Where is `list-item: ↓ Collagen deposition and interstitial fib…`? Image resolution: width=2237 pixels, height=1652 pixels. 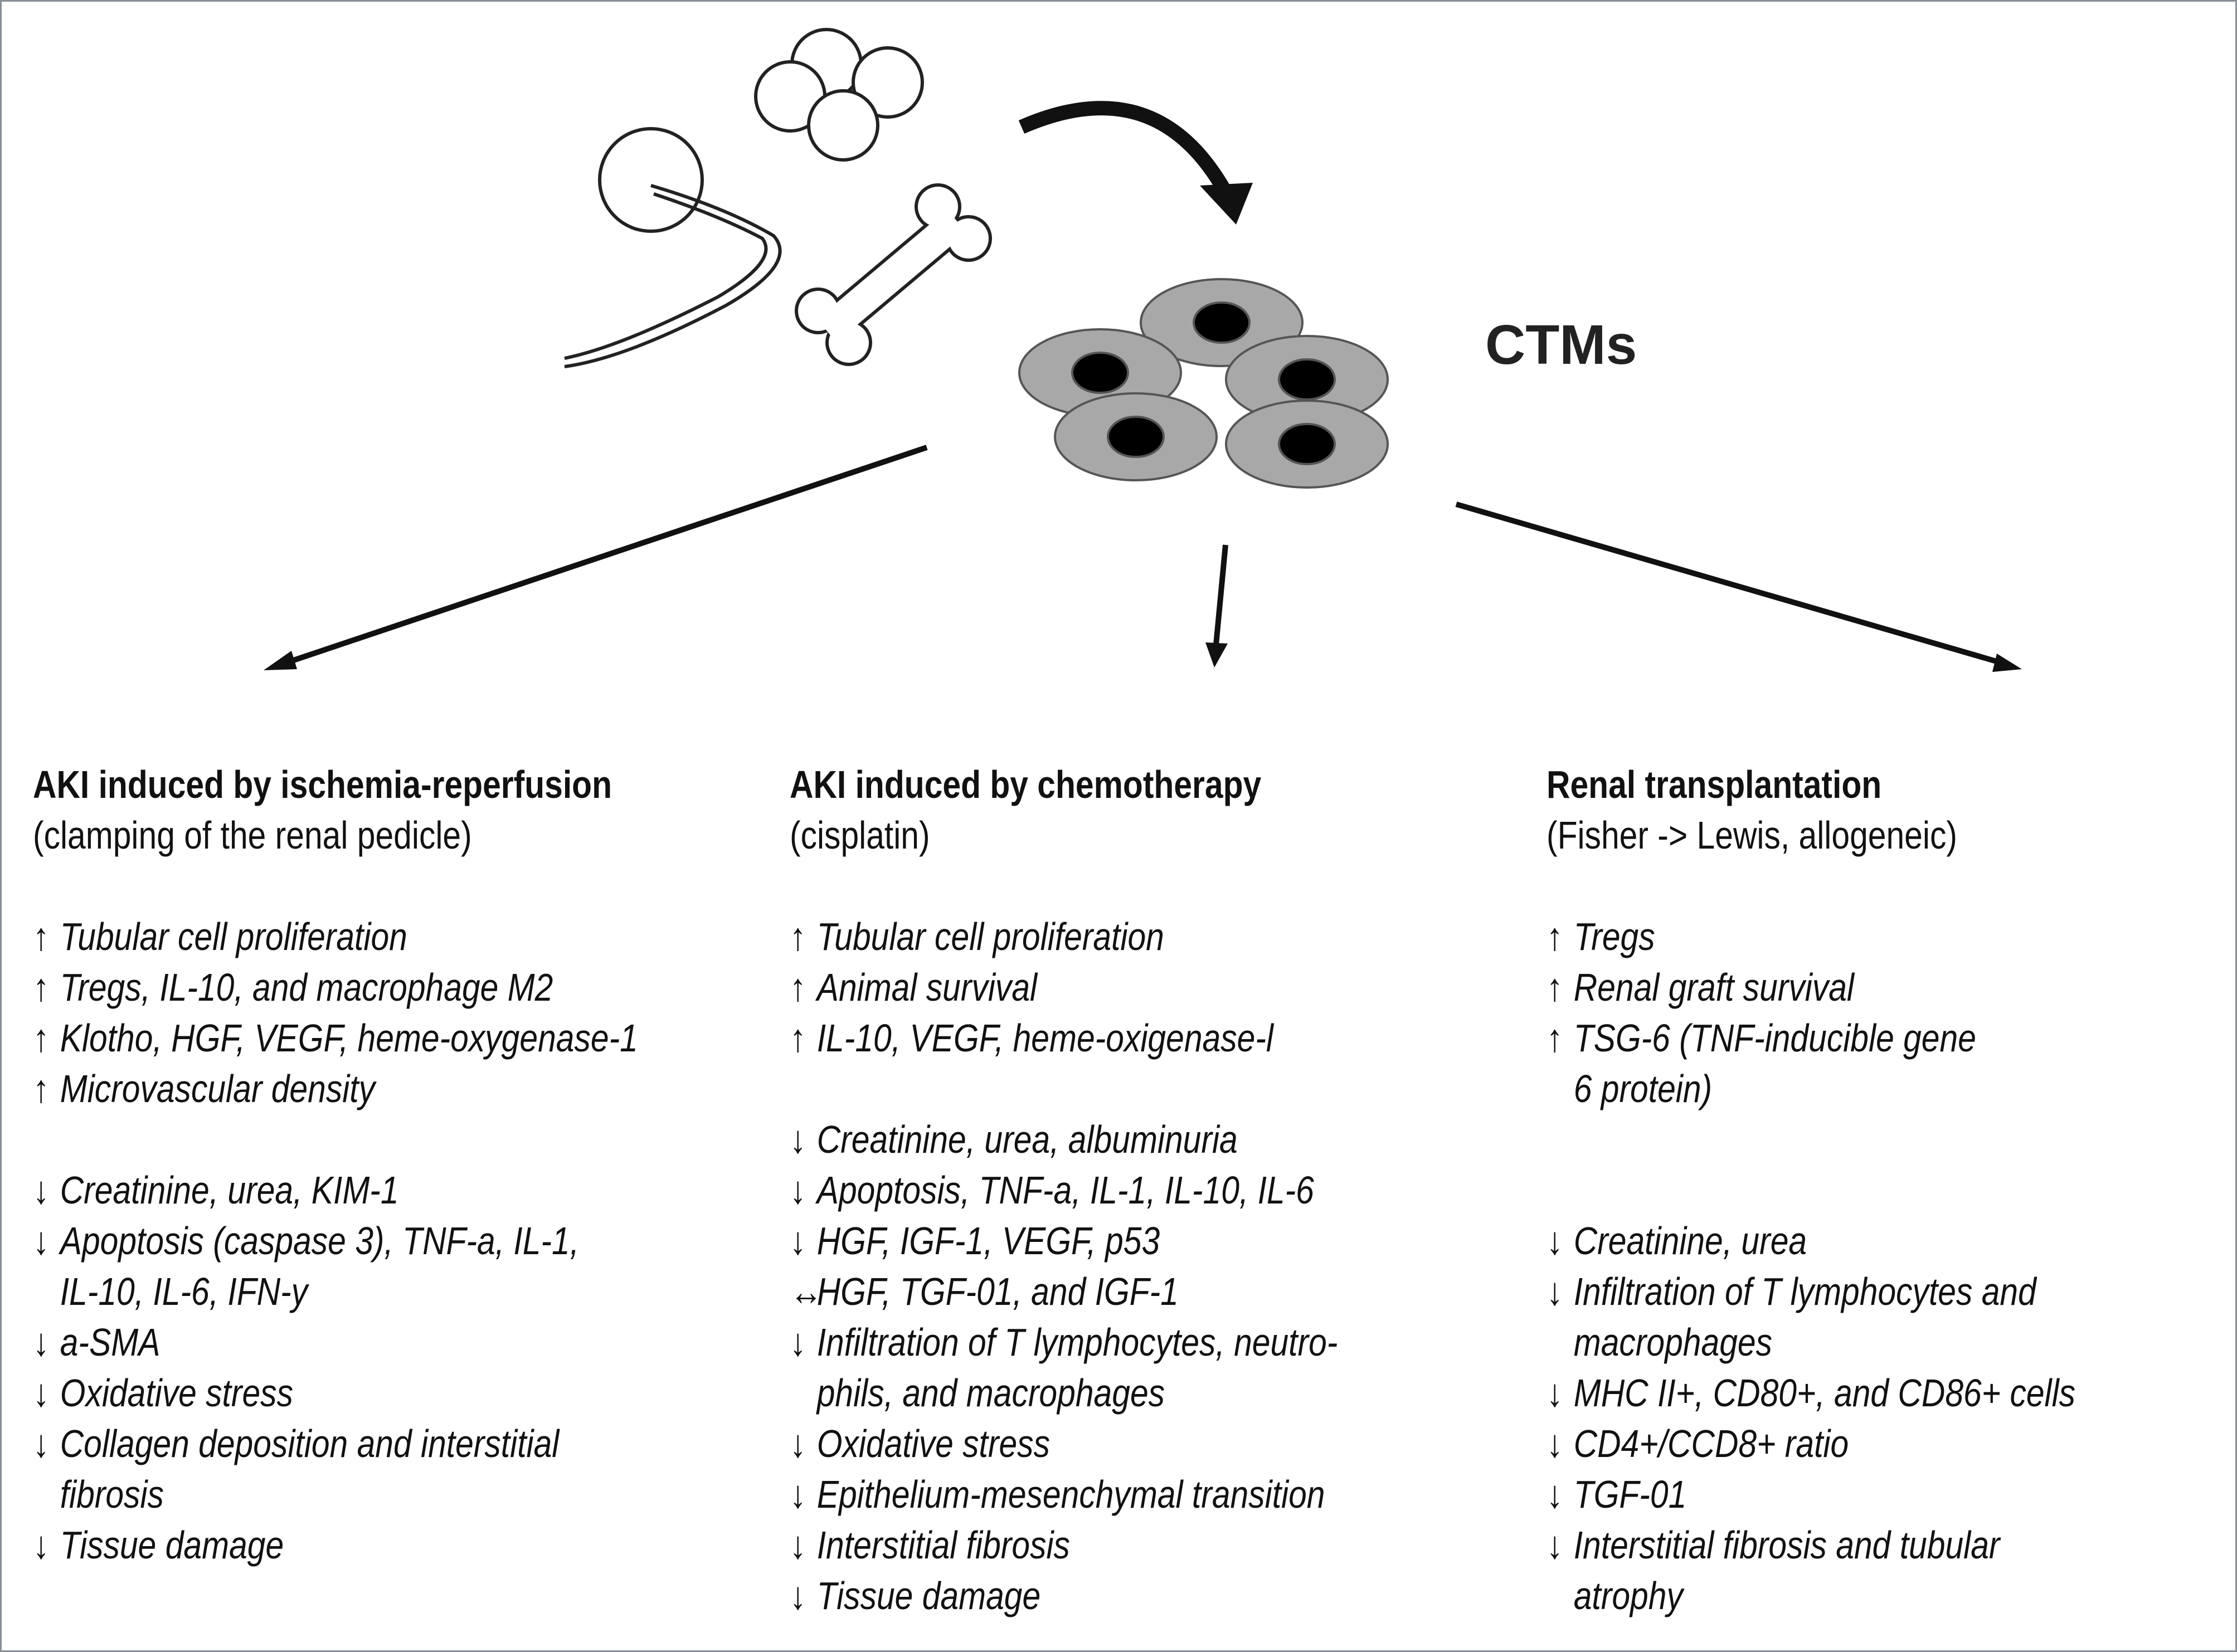 list-item: ↓ Collagen deposition and interstitial fib… is located at coordinates (335, 1469).